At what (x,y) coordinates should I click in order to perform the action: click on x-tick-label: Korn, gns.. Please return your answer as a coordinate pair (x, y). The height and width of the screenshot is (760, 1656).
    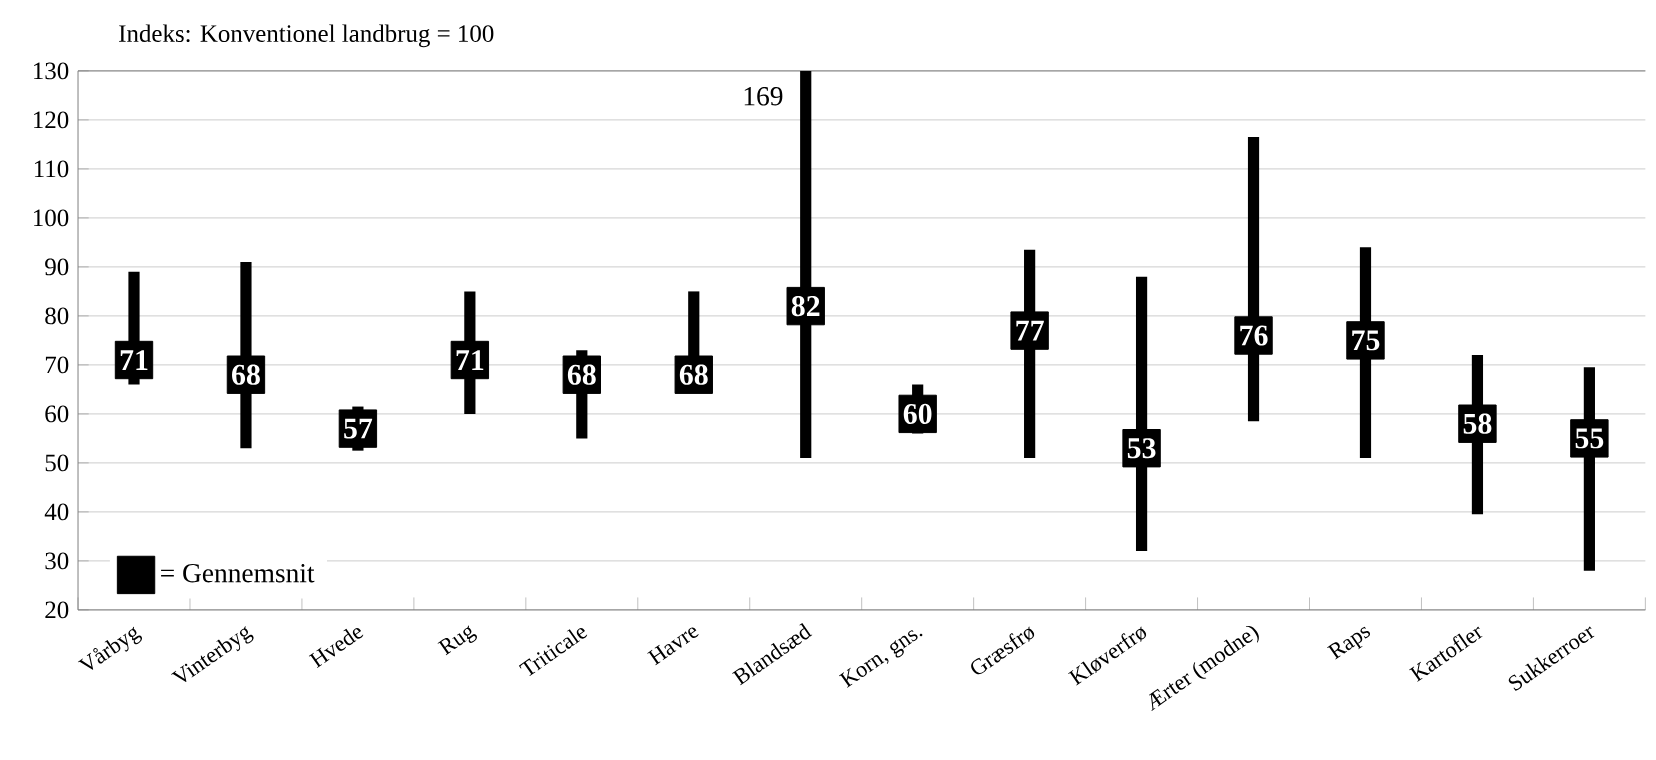
    Looking at the image, I should click on (880, 658).